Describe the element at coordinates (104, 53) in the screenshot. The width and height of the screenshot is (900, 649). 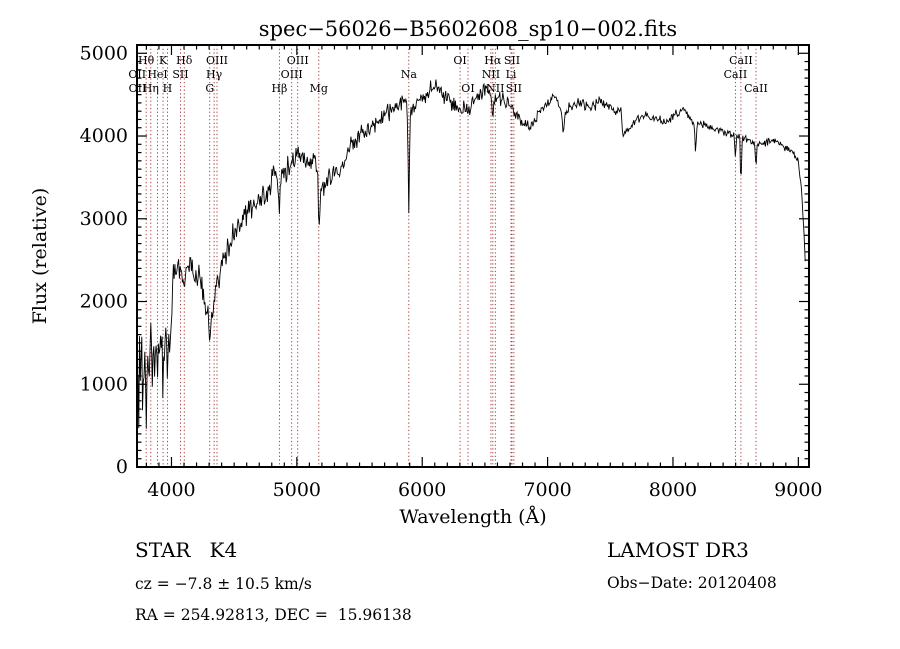
I see `y-tick-label: 5000` at that location.